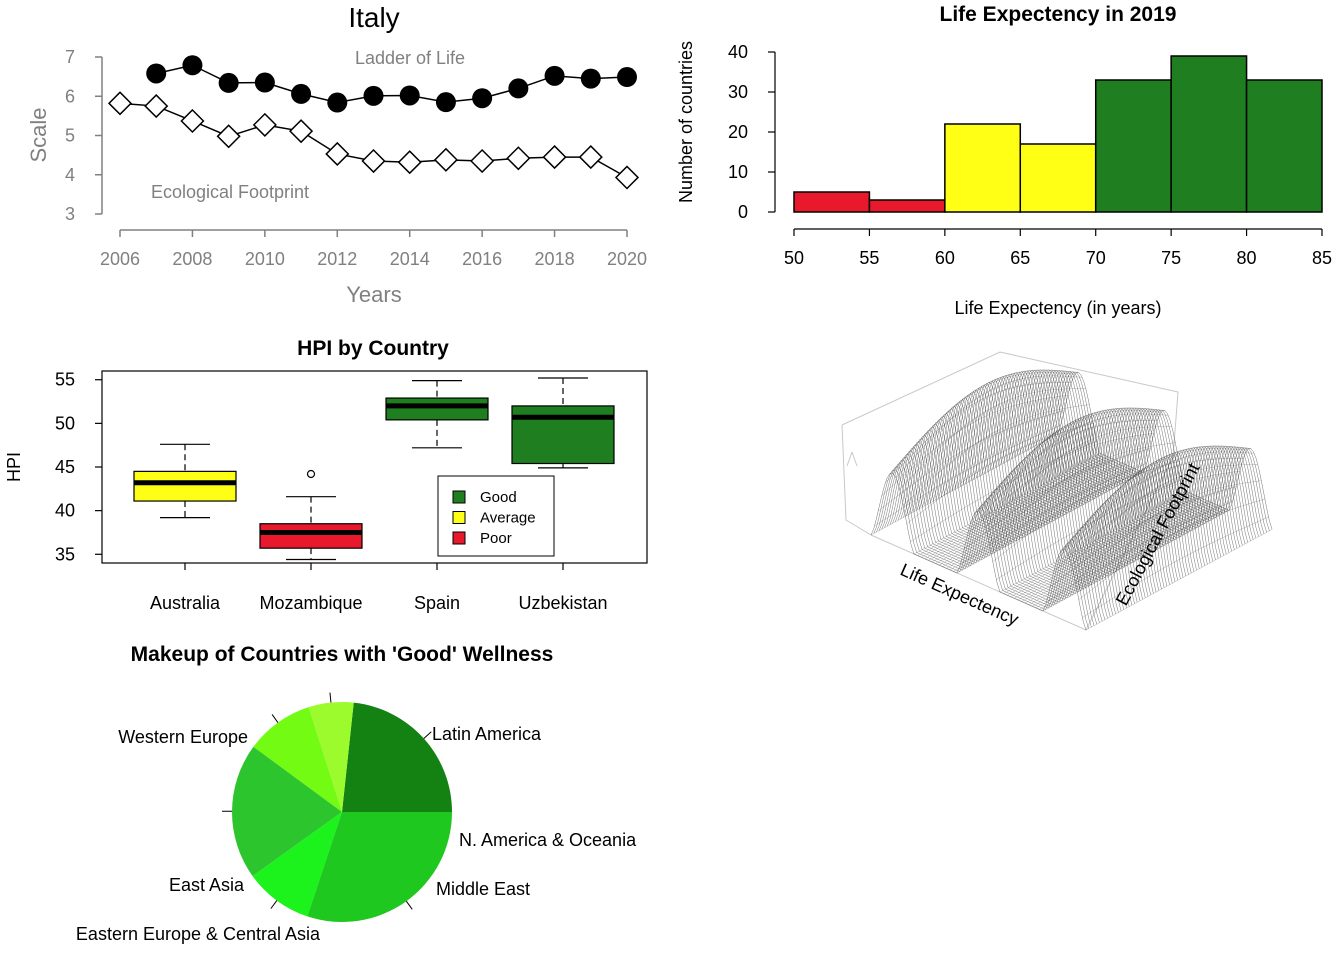 Image resolution: width=1344 pixels, height=960 pixels. Describe the element at coordinates (410, 259) in the screenshot. I see `italy-x-tick-label: 2014` at that location.